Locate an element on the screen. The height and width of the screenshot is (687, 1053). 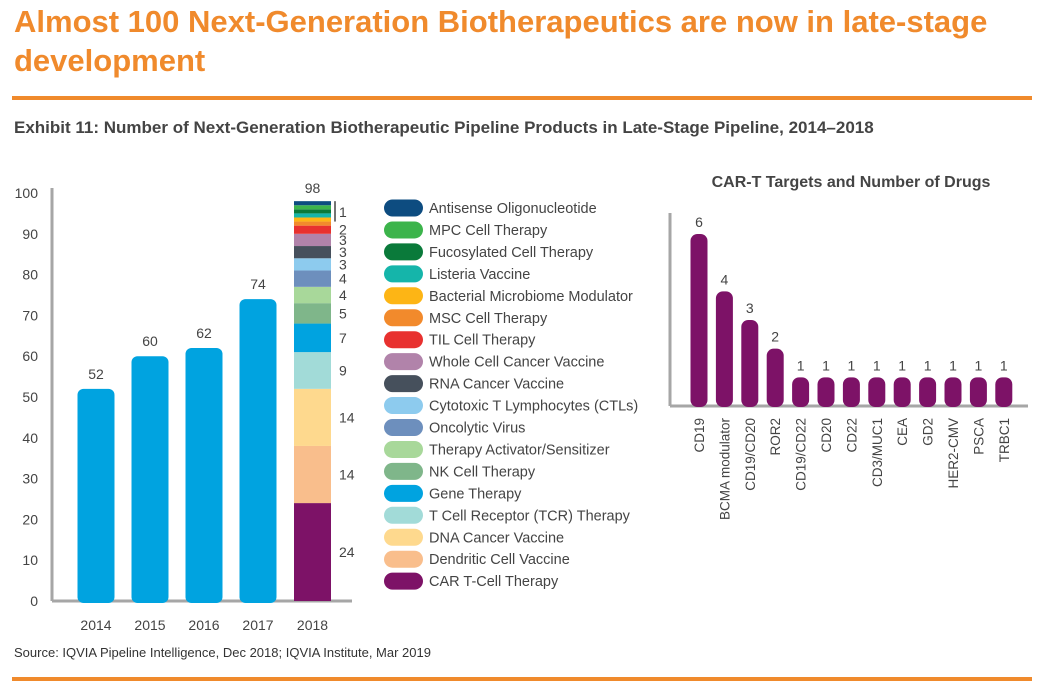
car-t-category-label: HER2-CMV is located at coordinates (953, 453).